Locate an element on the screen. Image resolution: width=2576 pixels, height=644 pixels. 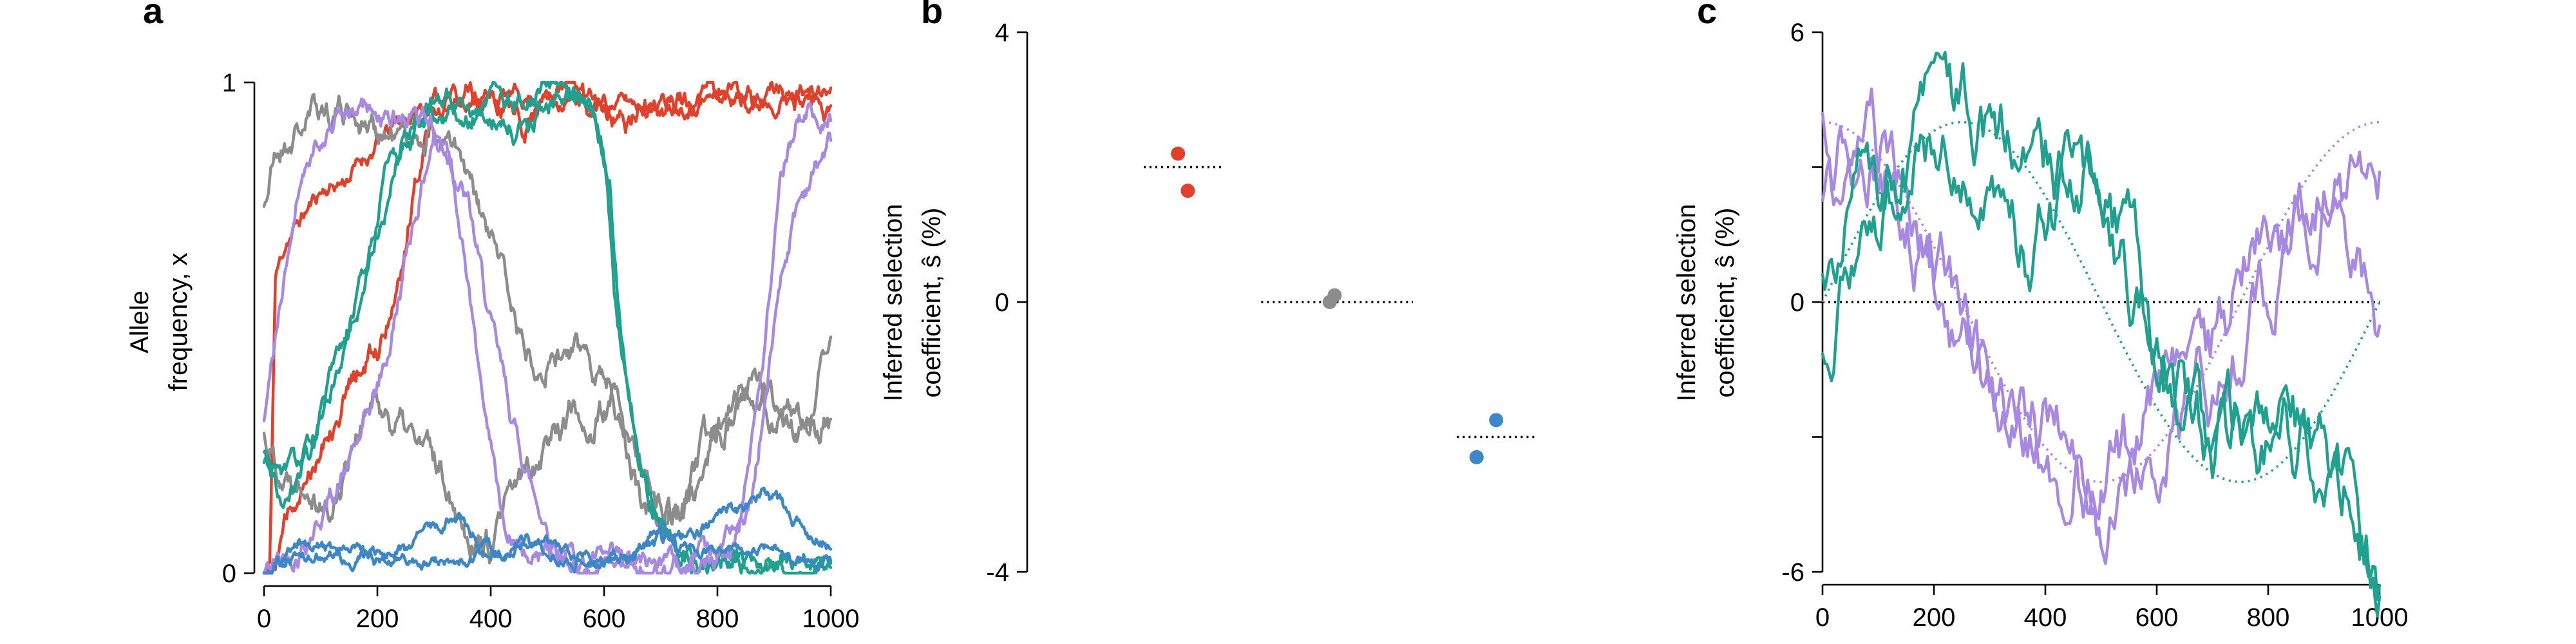
panel-a-x-tick-label: 1000 is located at coordinates (831, 619).